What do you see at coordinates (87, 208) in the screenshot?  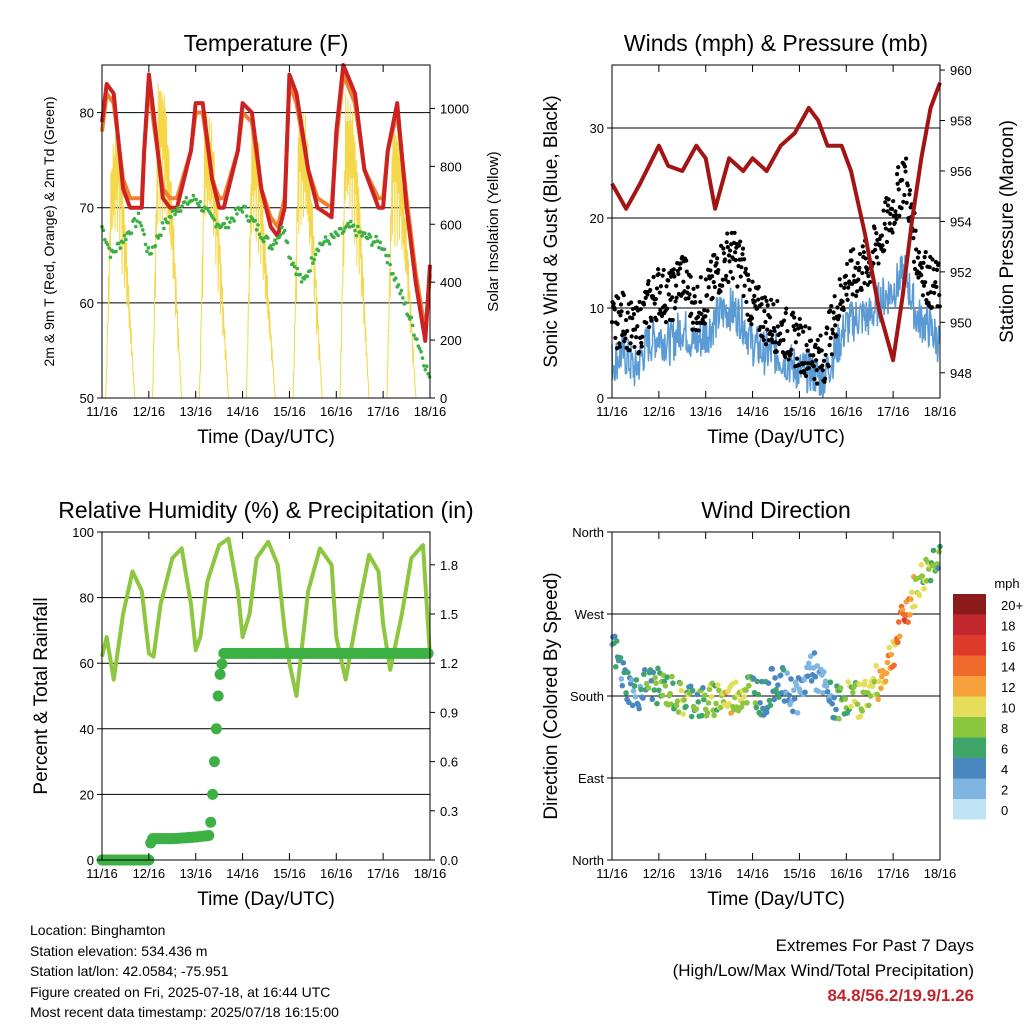 I see `y-tick-label: 70` at bounding box center [87, 208].